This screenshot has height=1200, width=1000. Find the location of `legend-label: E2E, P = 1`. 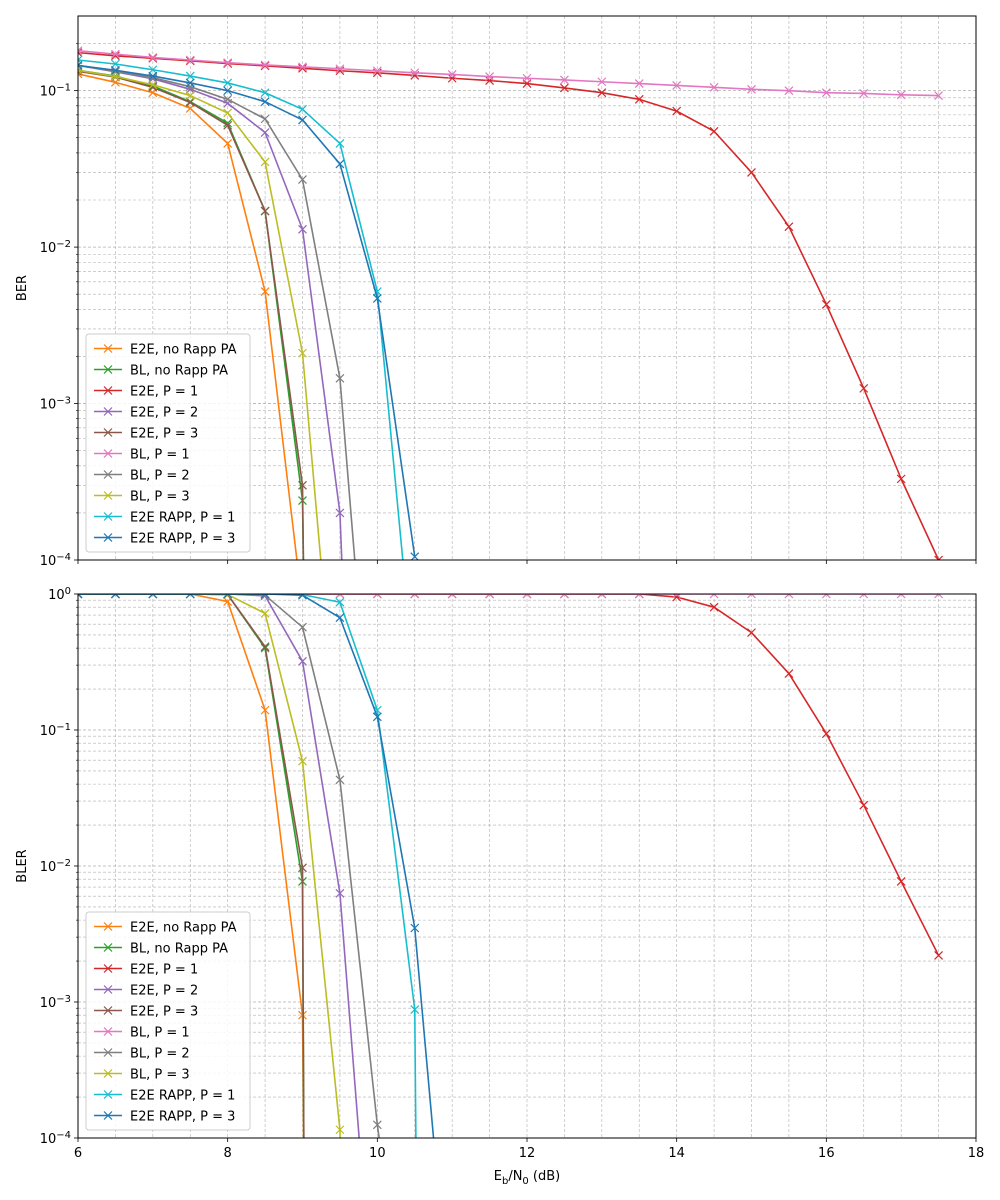

legend-label: E2E, P = 1 is located at coordinates (164, 970).